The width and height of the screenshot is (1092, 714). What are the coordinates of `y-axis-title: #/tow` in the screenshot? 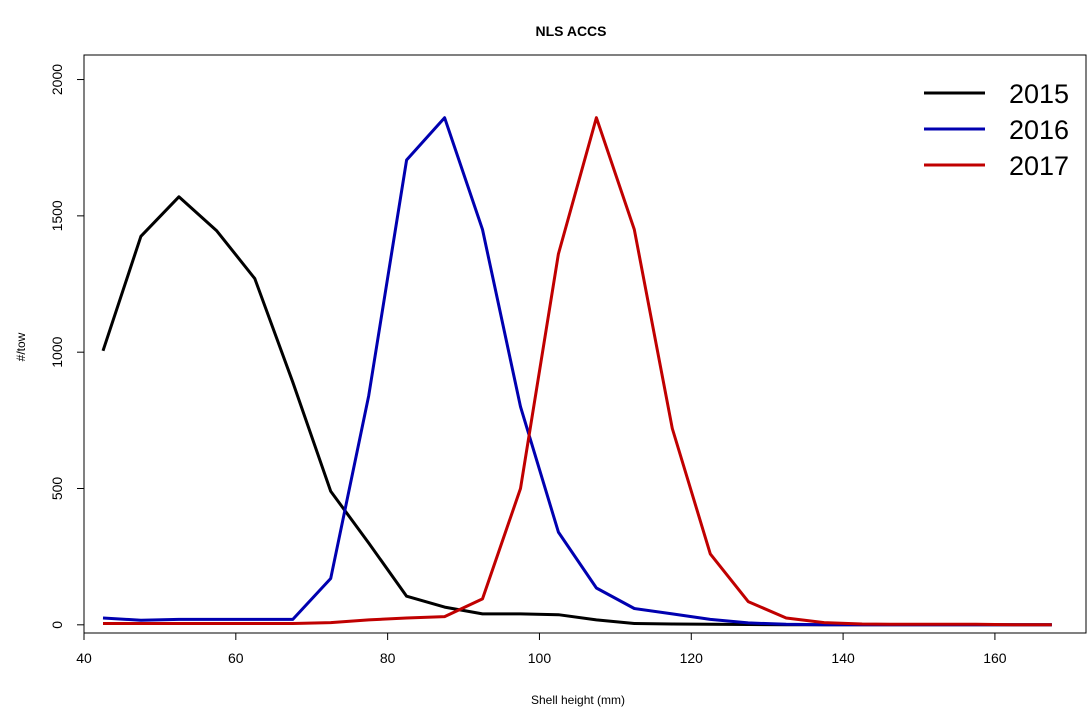 It's located at (21, 346).